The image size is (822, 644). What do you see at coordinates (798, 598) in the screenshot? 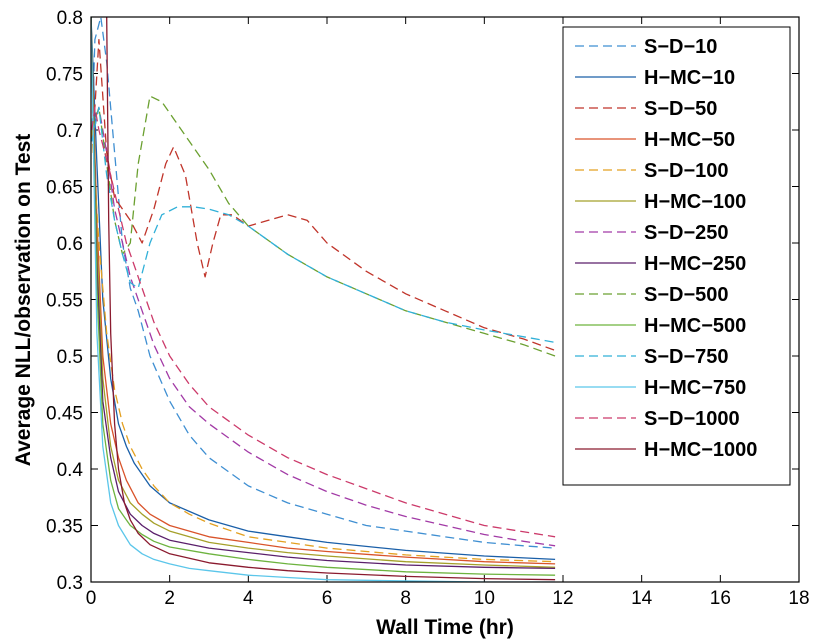
I see `x-tick-label: 18` at bounding box center [798, 598].